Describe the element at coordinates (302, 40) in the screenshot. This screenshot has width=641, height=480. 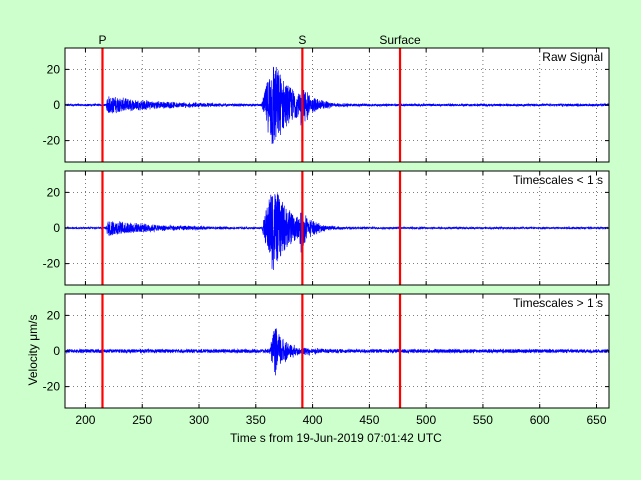
I see `phase-marker-label: S` at that location.